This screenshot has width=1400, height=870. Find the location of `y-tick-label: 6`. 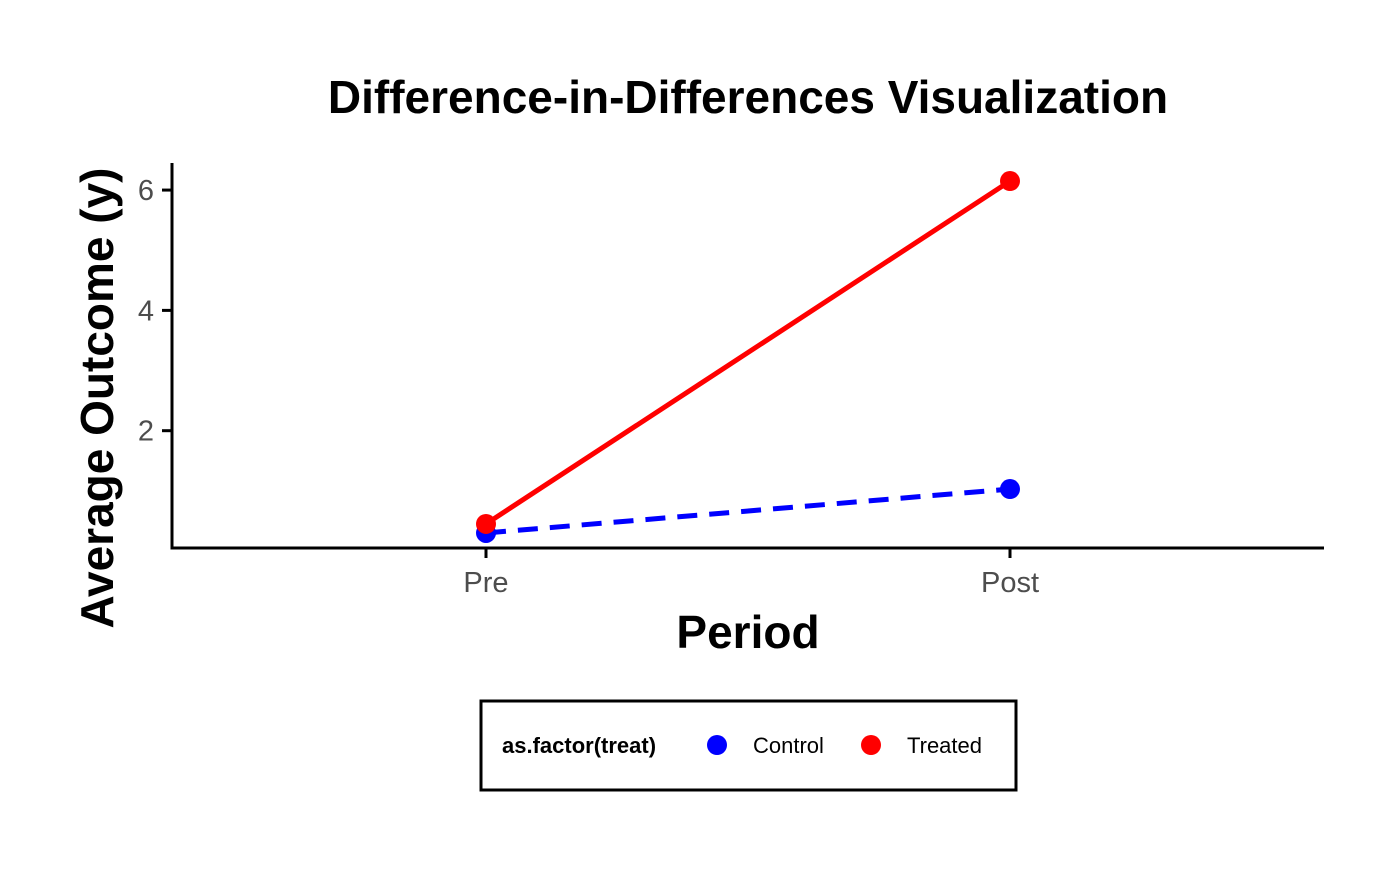

y-tick-label: 6 is located at coordinates (146, 191).